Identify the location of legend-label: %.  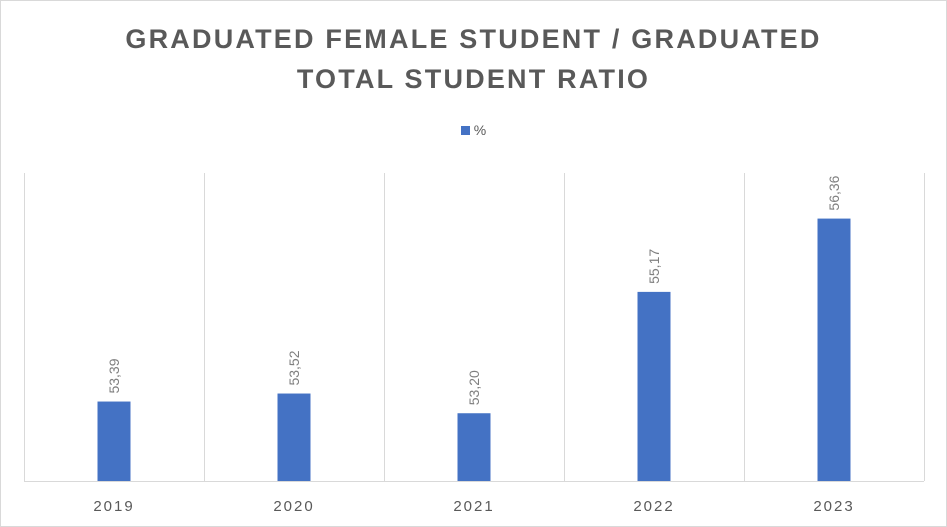
(480, 130).